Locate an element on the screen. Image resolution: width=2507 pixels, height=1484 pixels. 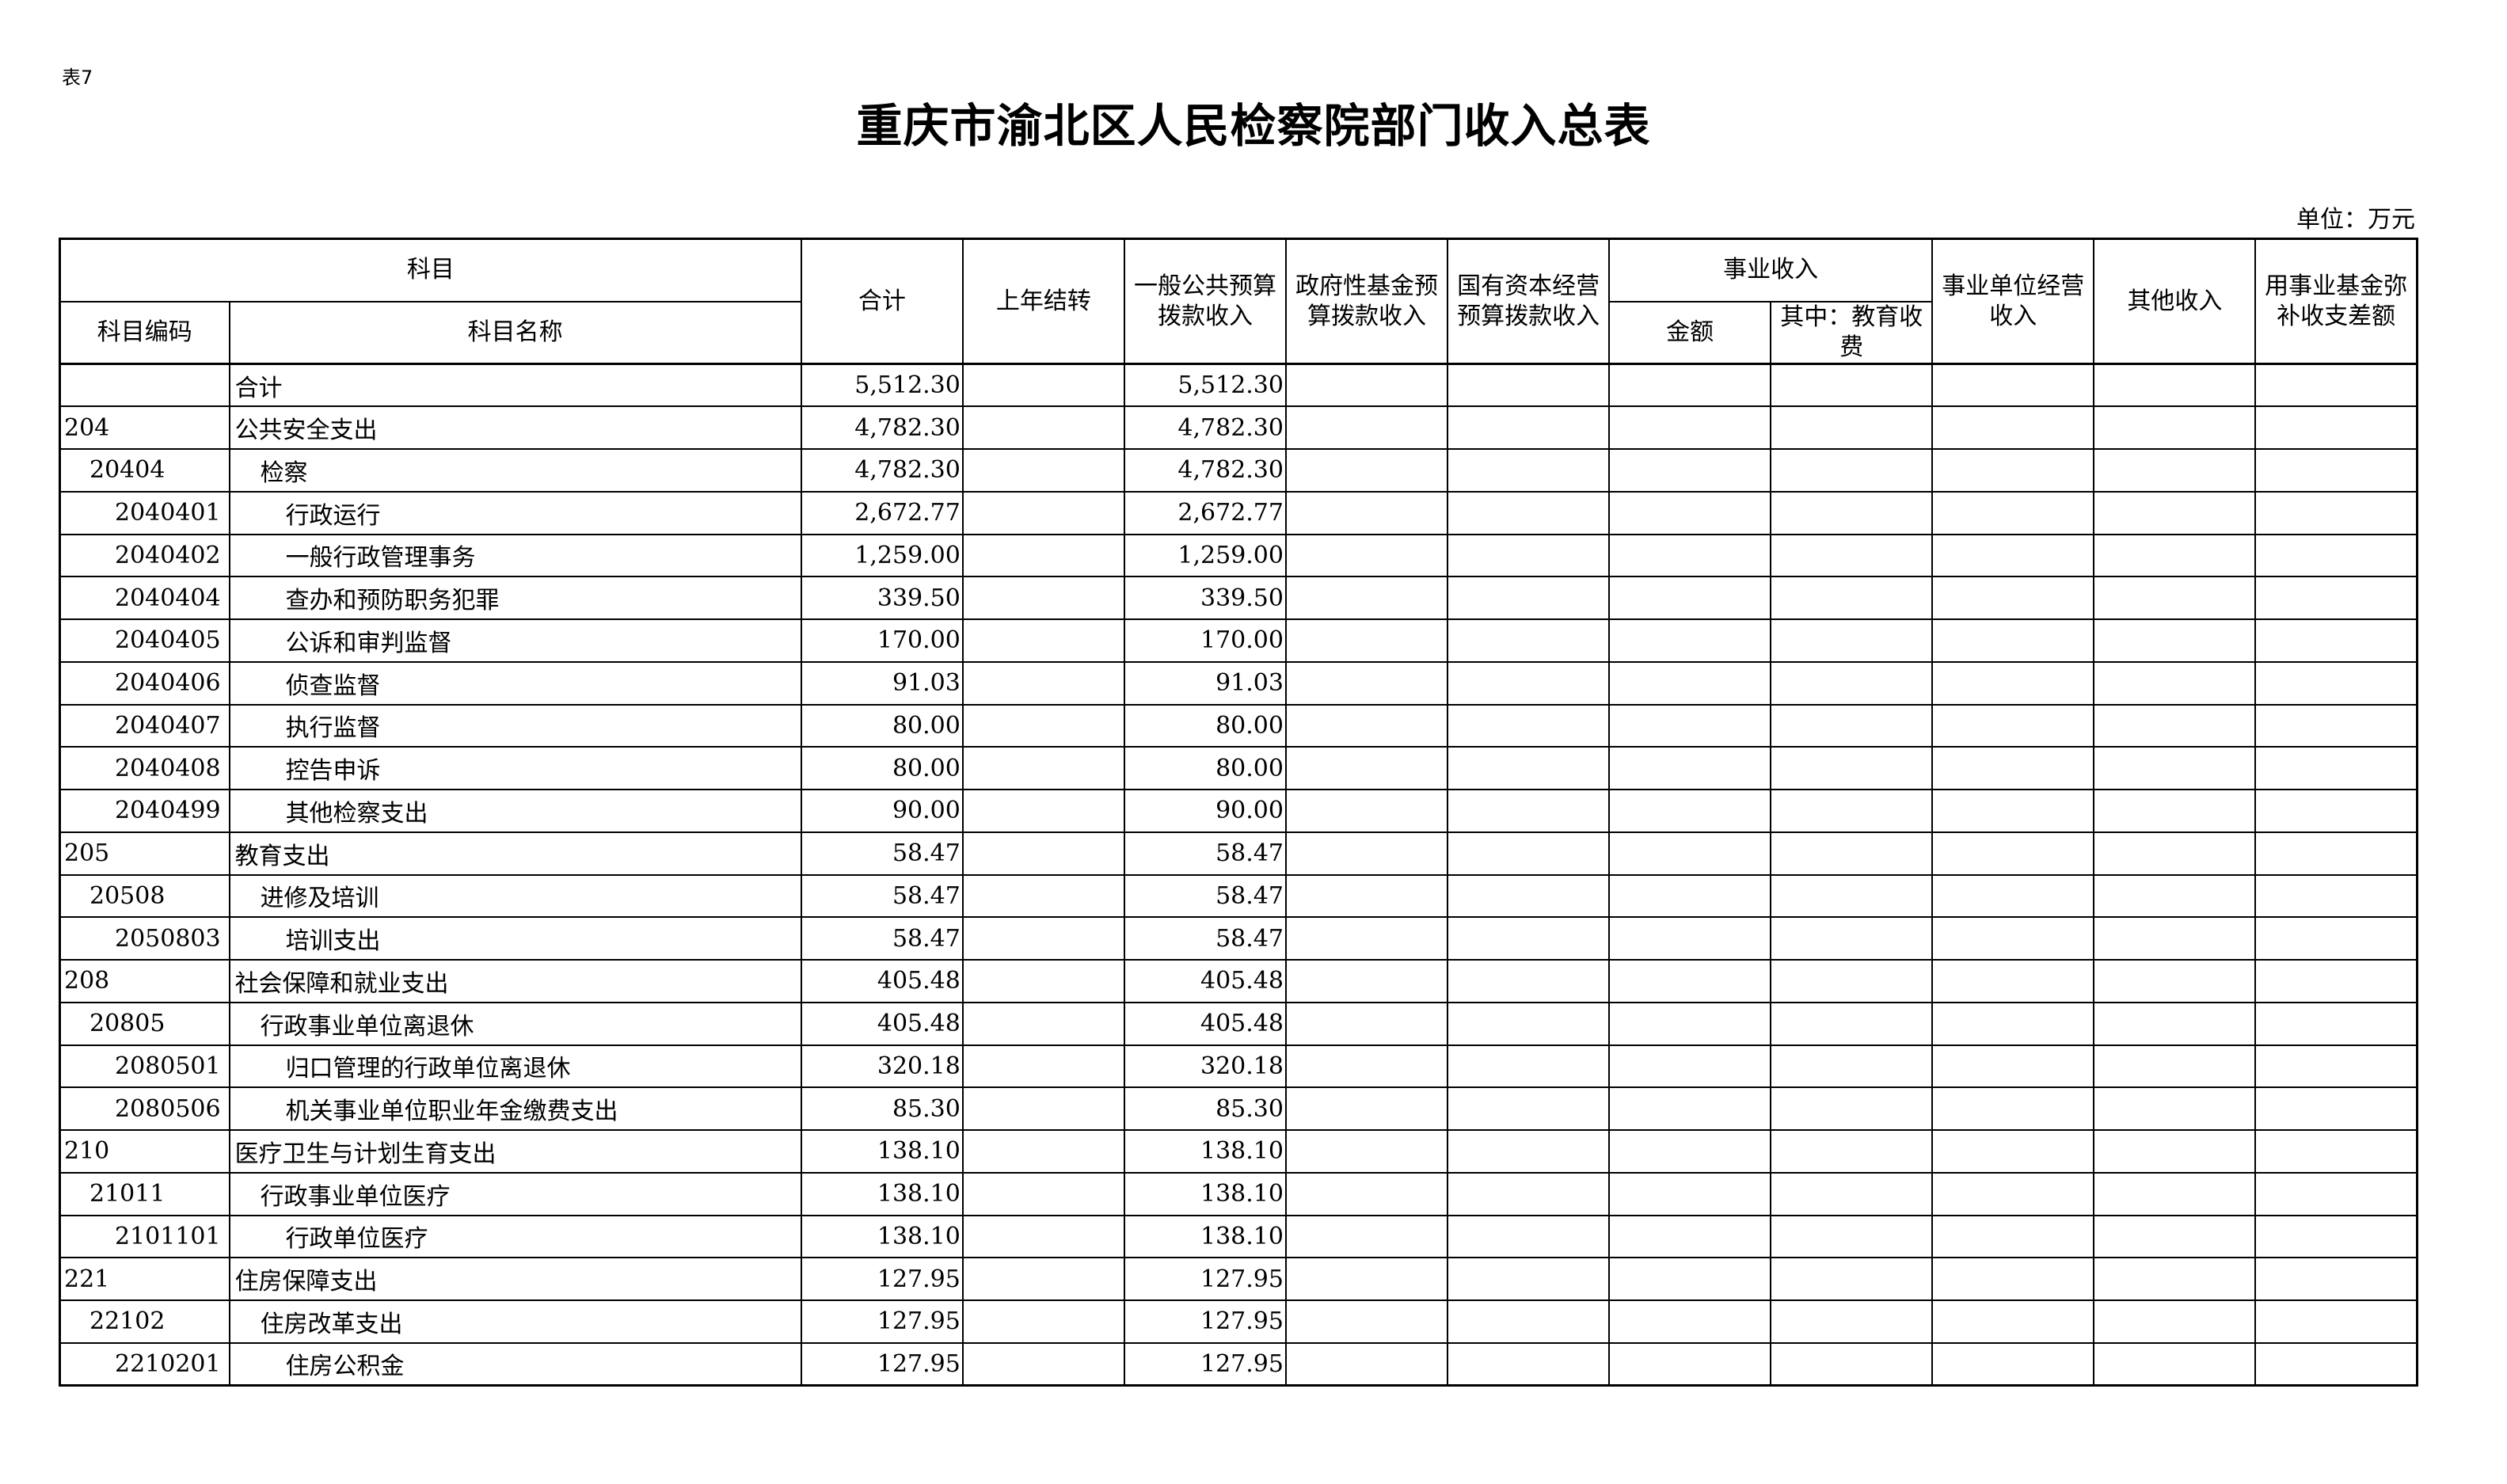
total-cell: 339.50 is located at coordinates (882, 598).